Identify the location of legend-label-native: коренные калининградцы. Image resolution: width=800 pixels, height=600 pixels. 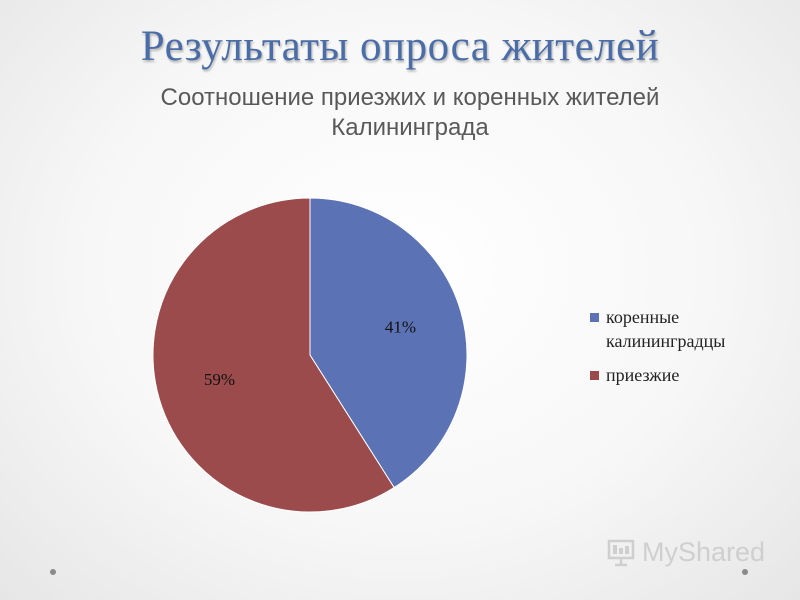
(666, 329).